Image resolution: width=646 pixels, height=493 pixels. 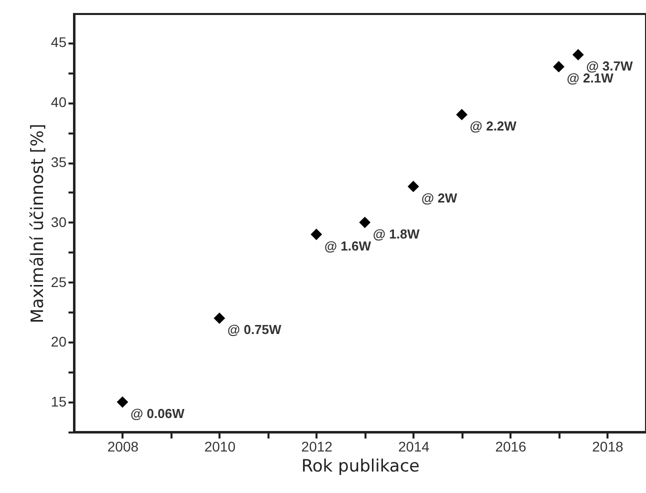 What do you see at coordinates (493, 126) in the screenshot?
I see `text: @ 2.2W` at bounding box center [493, 126].